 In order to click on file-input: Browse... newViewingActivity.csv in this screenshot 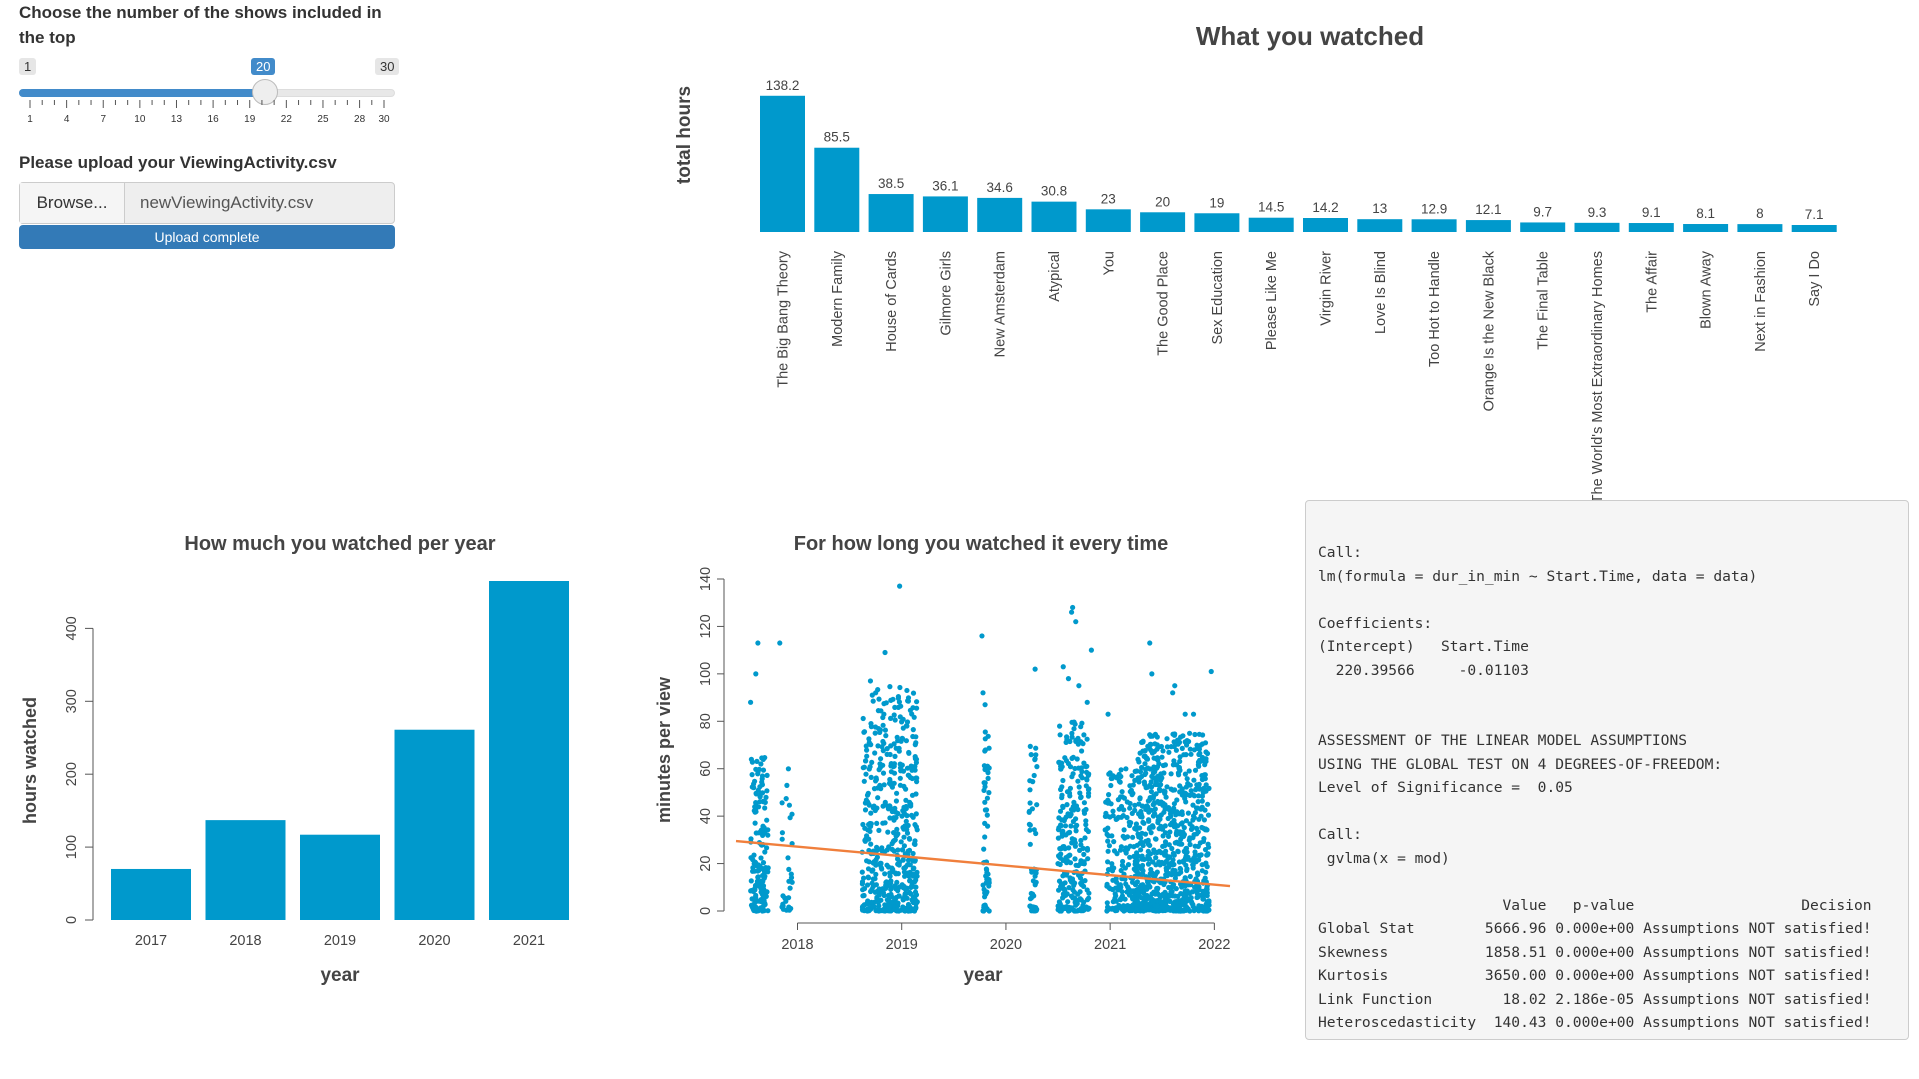, I will do `click(207, 203)`.